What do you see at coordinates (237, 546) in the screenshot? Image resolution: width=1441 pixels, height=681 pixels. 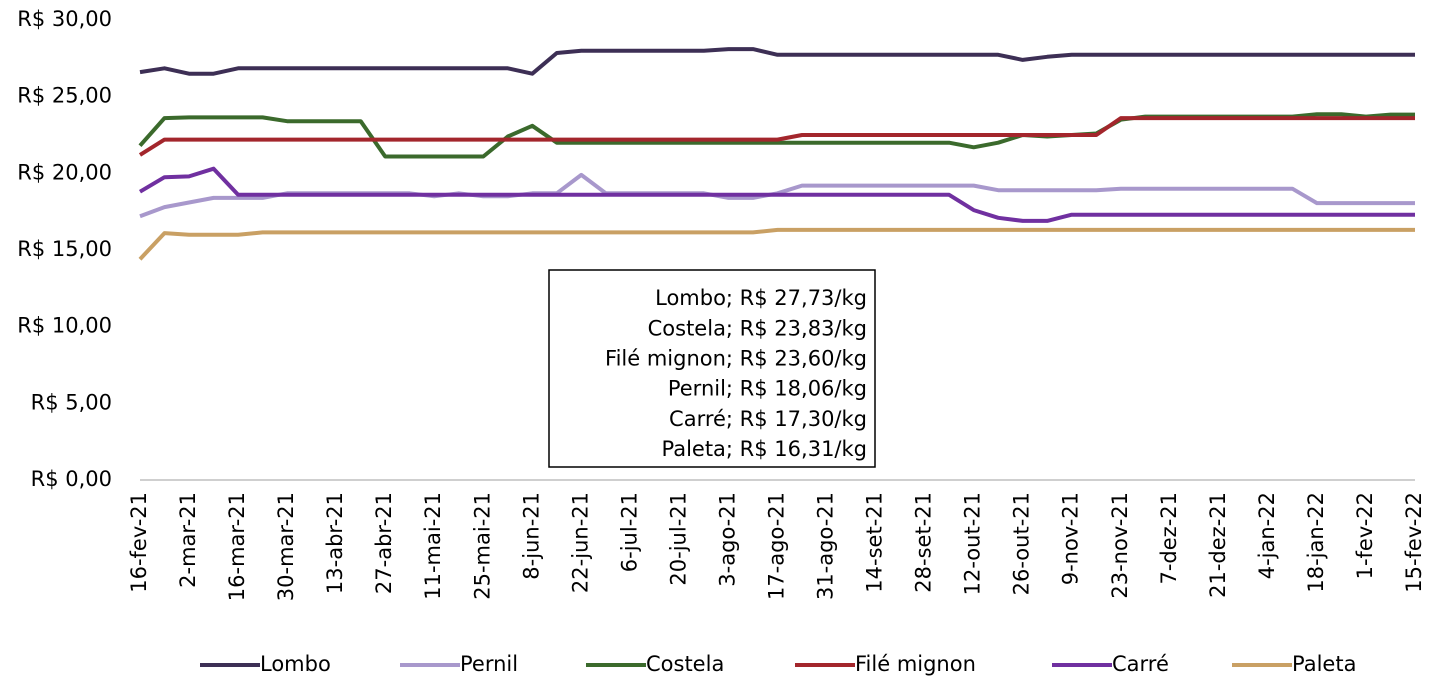 I see `x-tick-label: 16-mar-21` at bounding box center [237, 546].